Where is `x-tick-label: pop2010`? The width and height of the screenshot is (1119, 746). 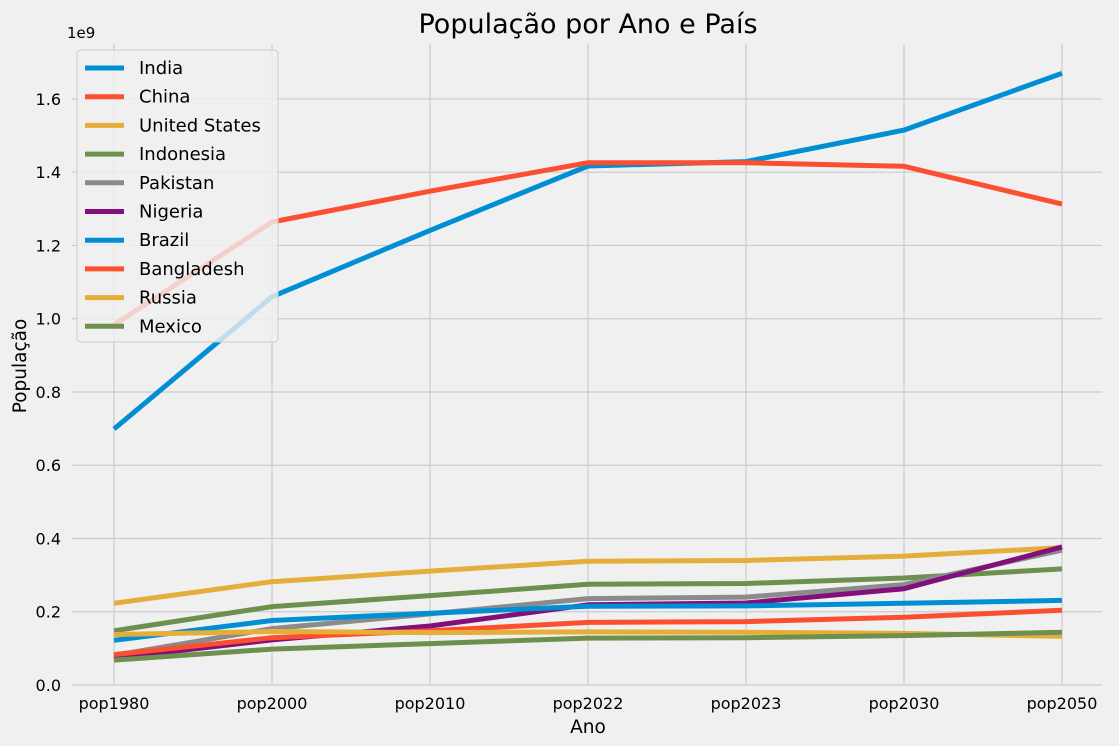
x-tick-label: pop2010 is located at coordinates (430, 703).